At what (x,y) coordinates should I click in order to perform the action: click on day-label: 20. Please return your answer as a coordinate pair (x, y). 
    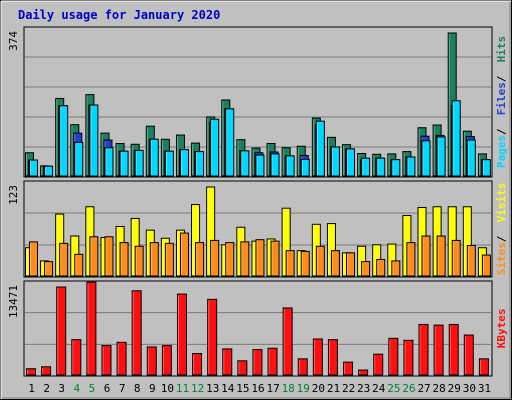
    Looking at the image, I should click on (318, 388).